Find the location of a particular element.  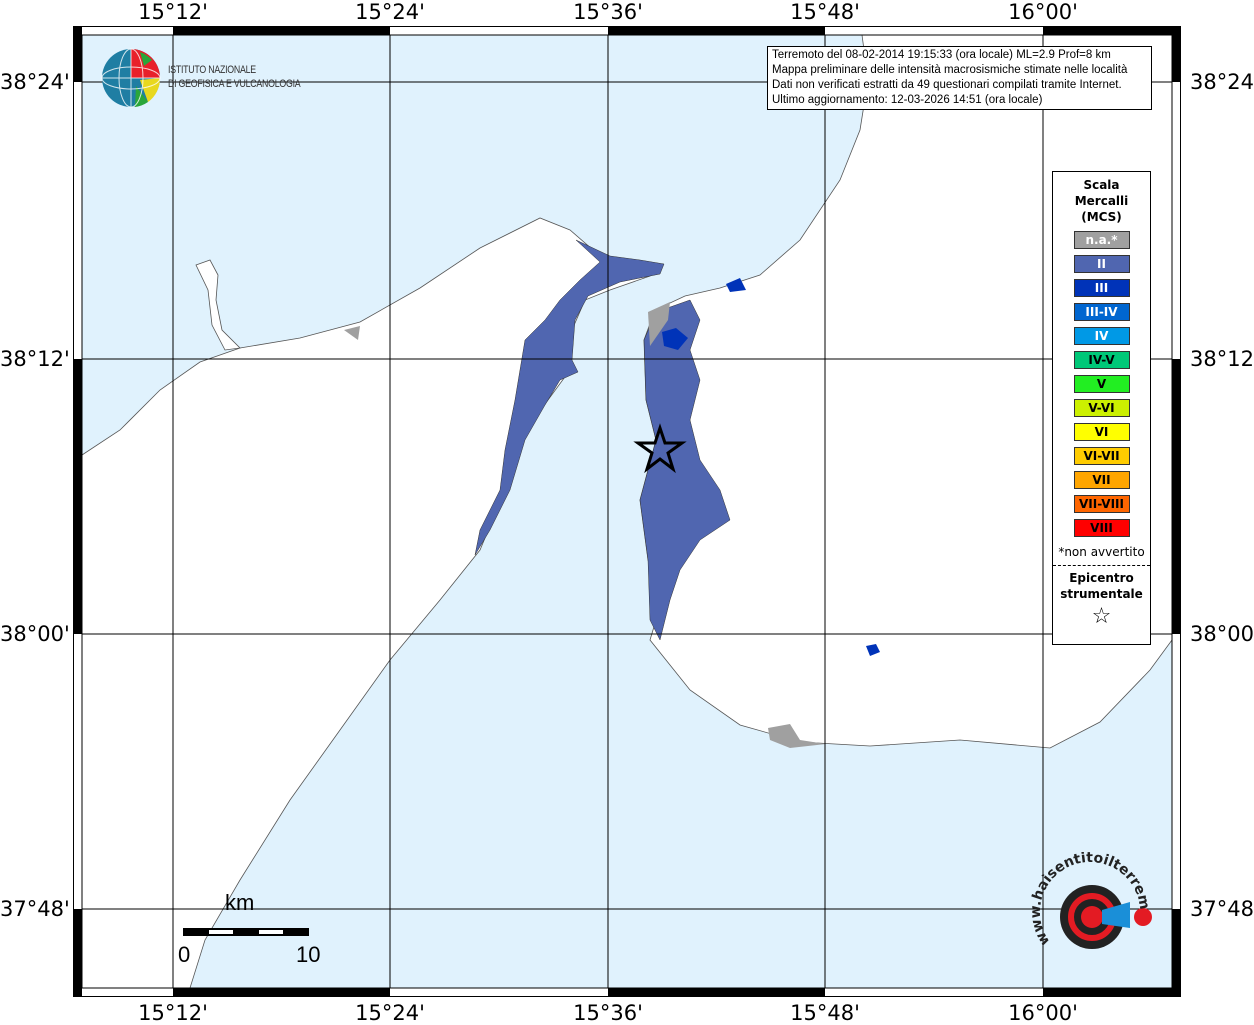

ingv-line: DI GEOFISICA E VULCANOLOGIA is located at coordinates (234, 84).